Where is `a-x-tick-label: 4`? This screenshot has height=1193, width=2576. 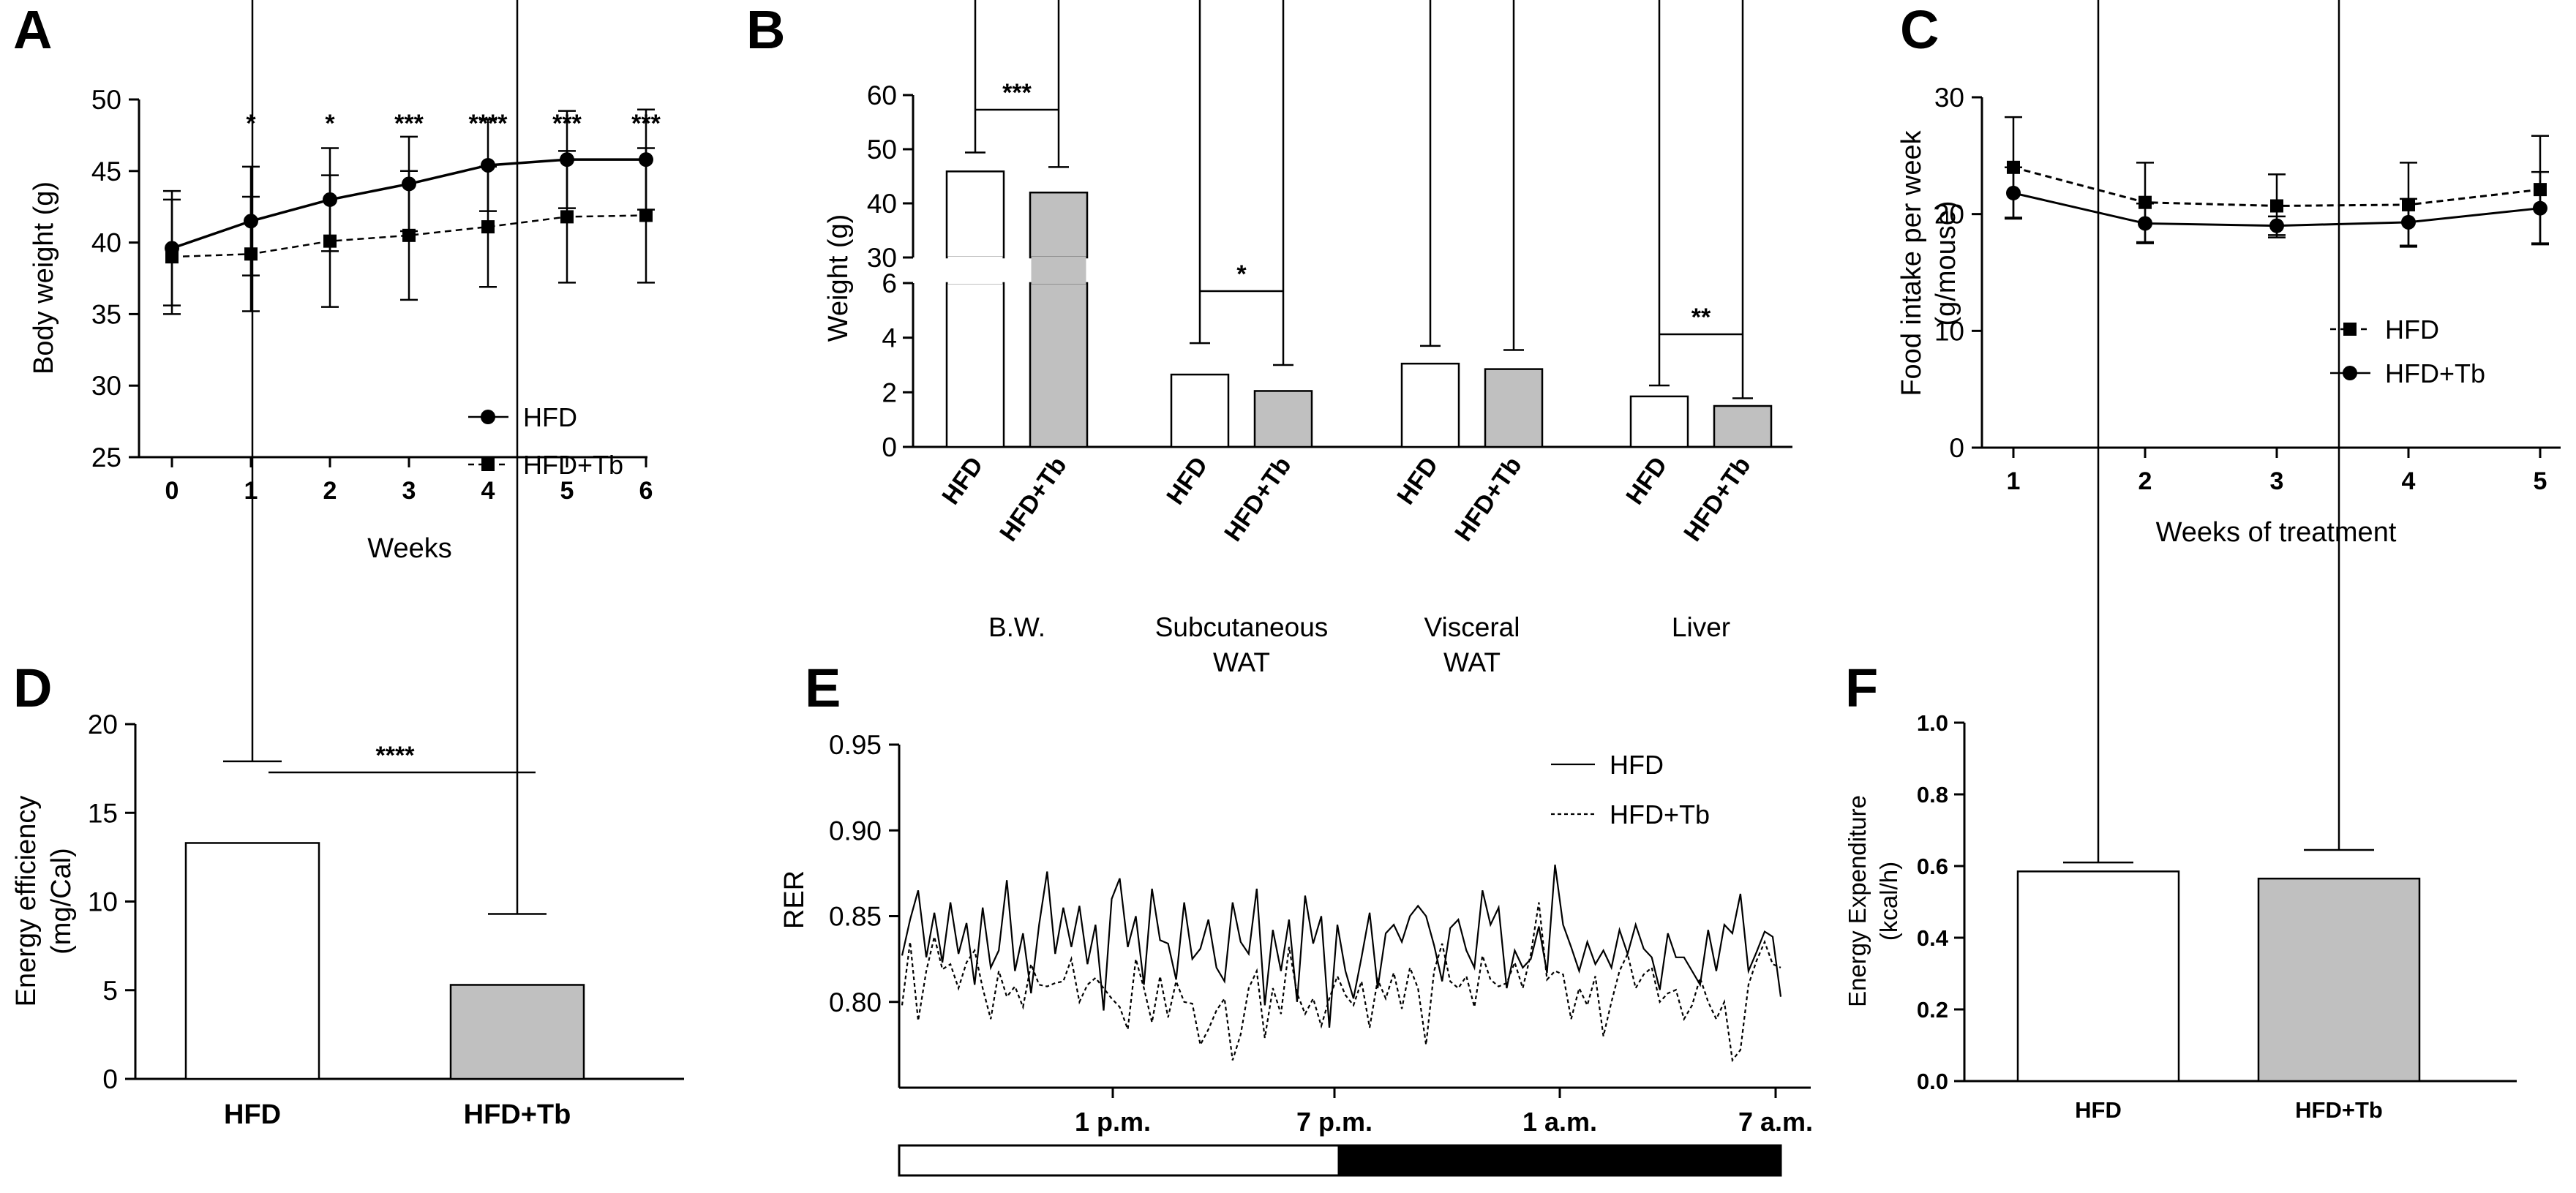
a-x-tick-label: 4 is located at coordinates (488, 491).